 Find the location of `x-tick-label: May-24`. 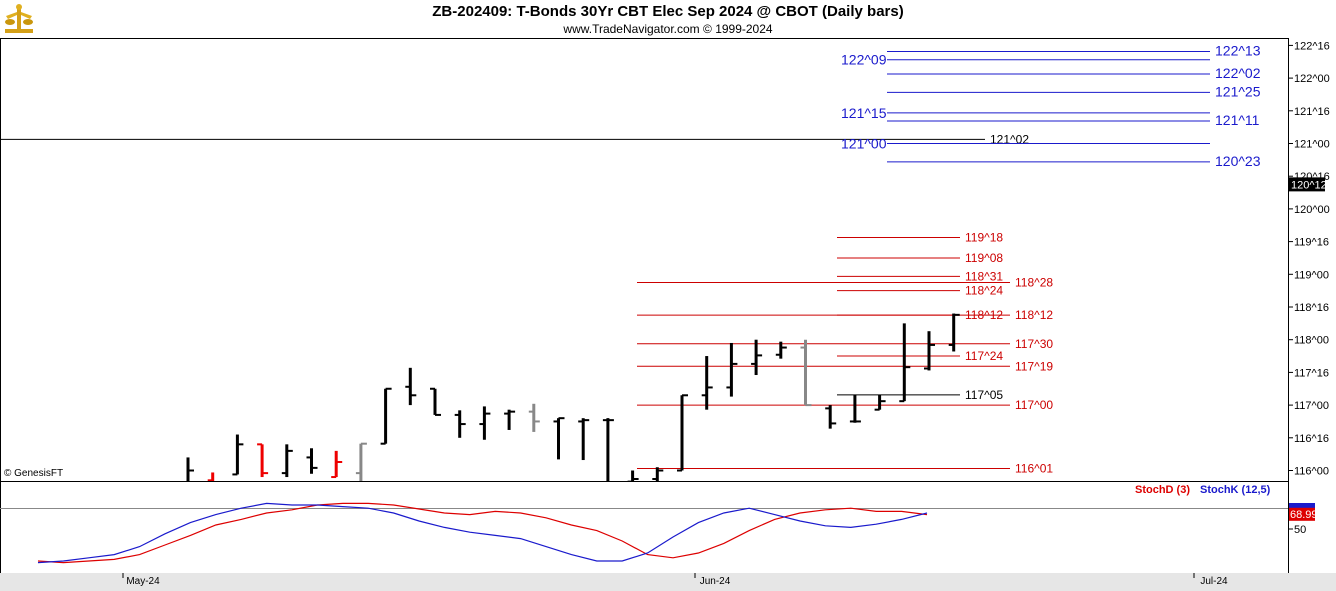

x-tick-label: May-24 is located at coordinates (143, 581).